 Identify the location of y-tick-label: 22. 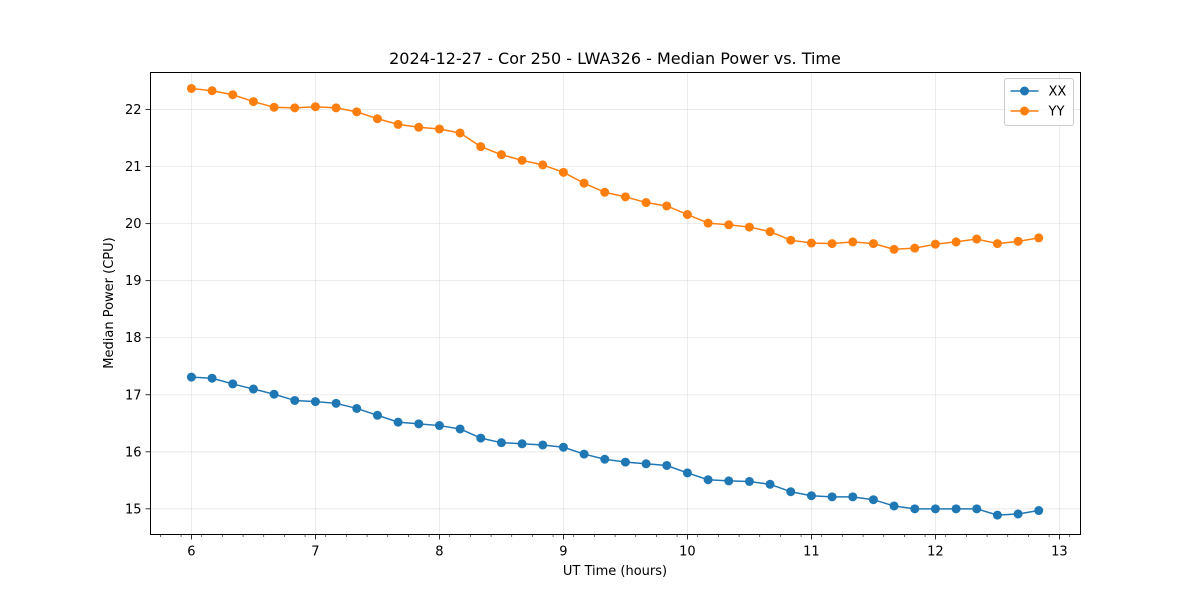
(133, 110).